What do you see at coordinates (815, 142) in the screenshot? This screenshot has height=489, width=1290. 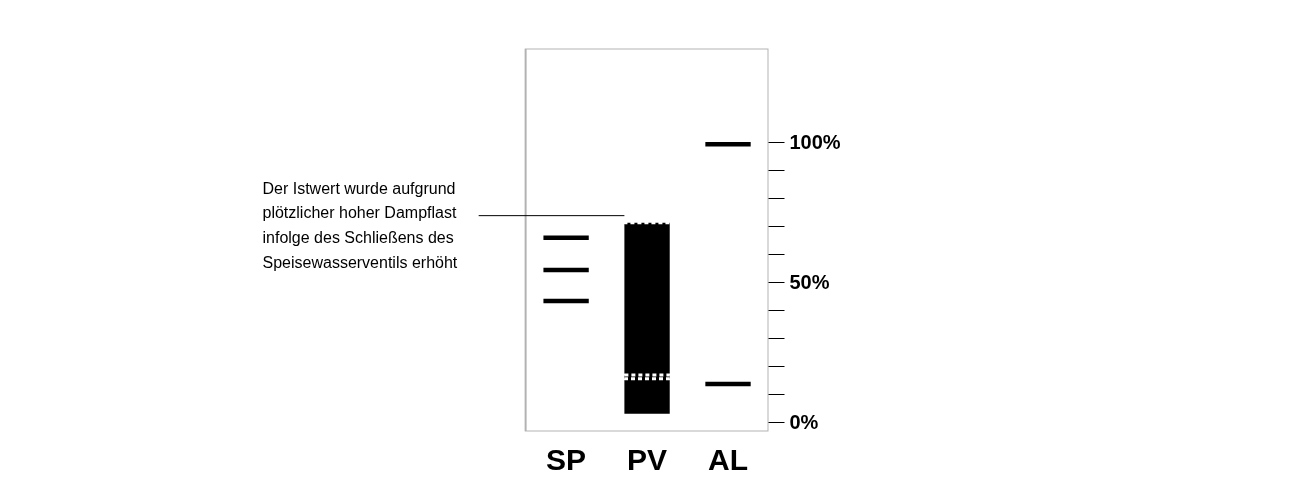 I see `y-tick-label: 100%` at bounding box center [815, 142].